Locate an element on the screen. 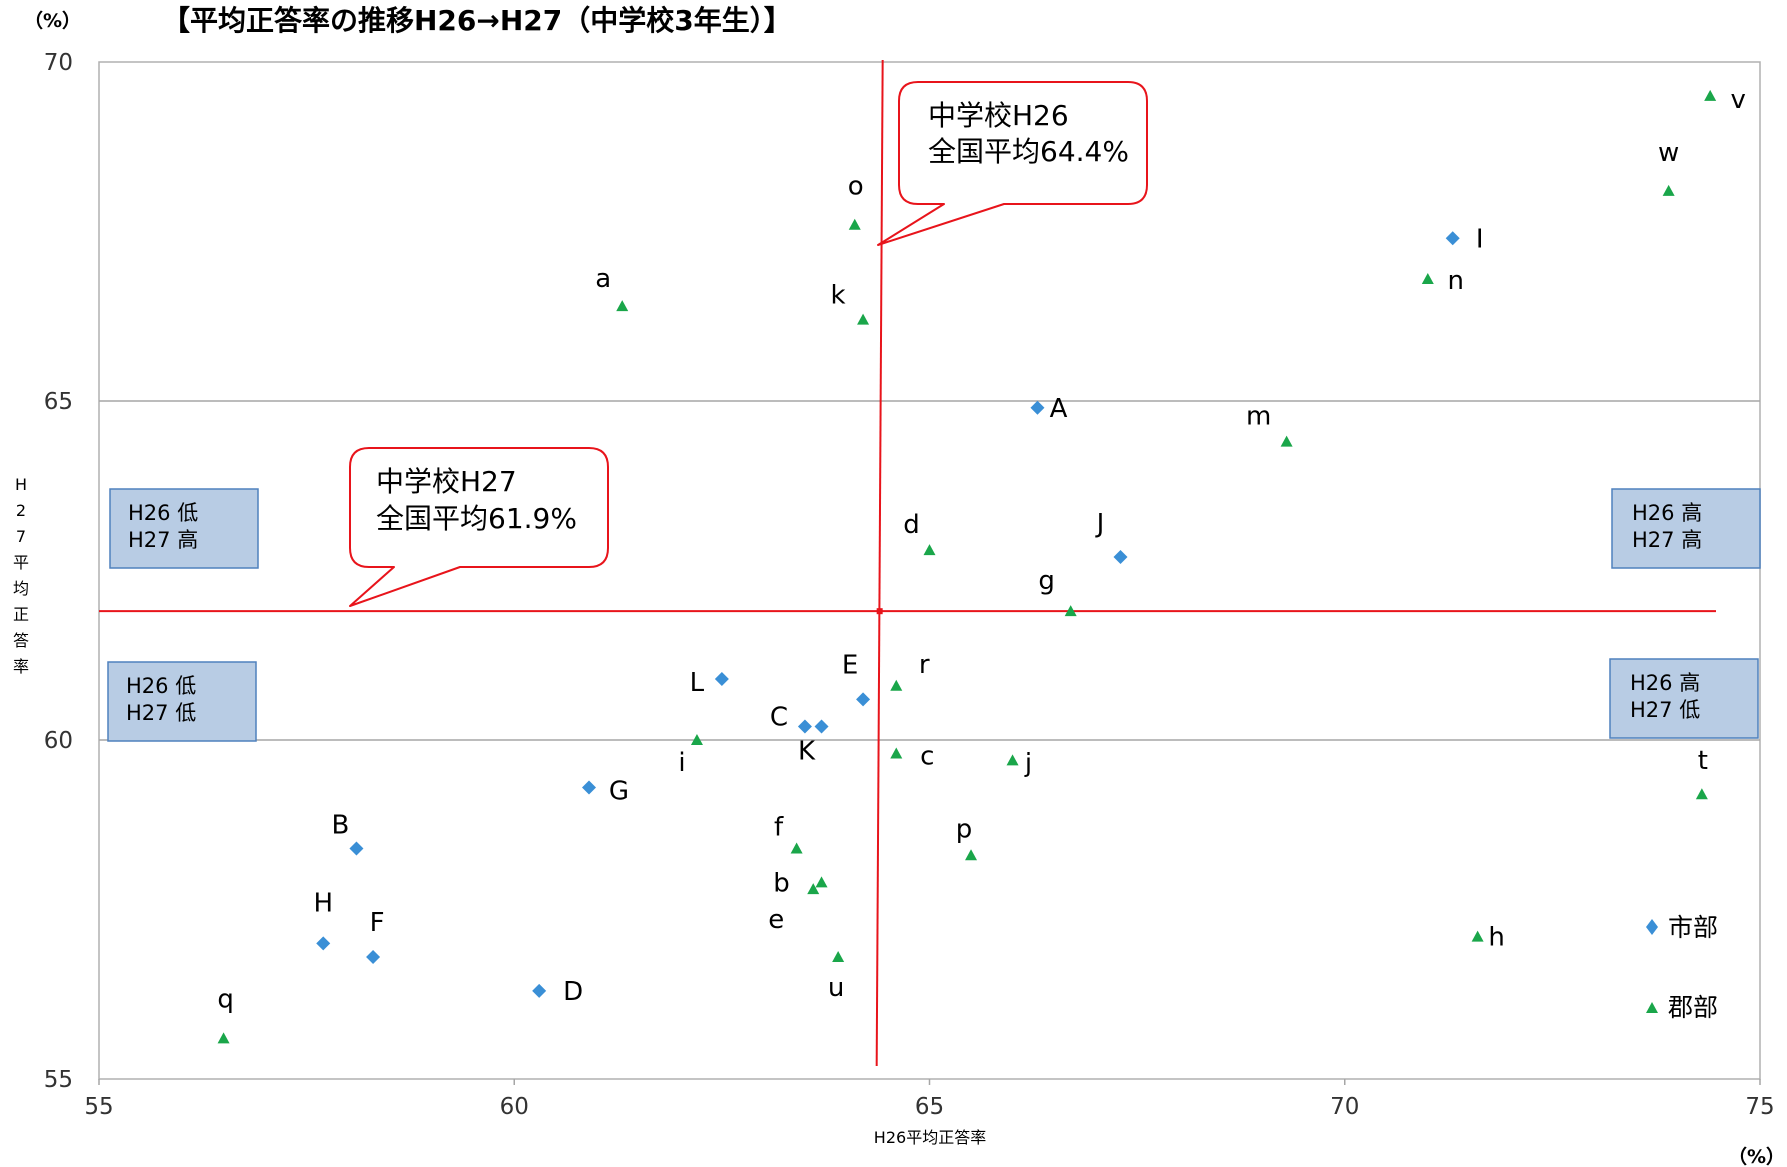 This screenshot has width=1787, height=1167. point-label-shibu-B: B is located at coordinates (341, 825).